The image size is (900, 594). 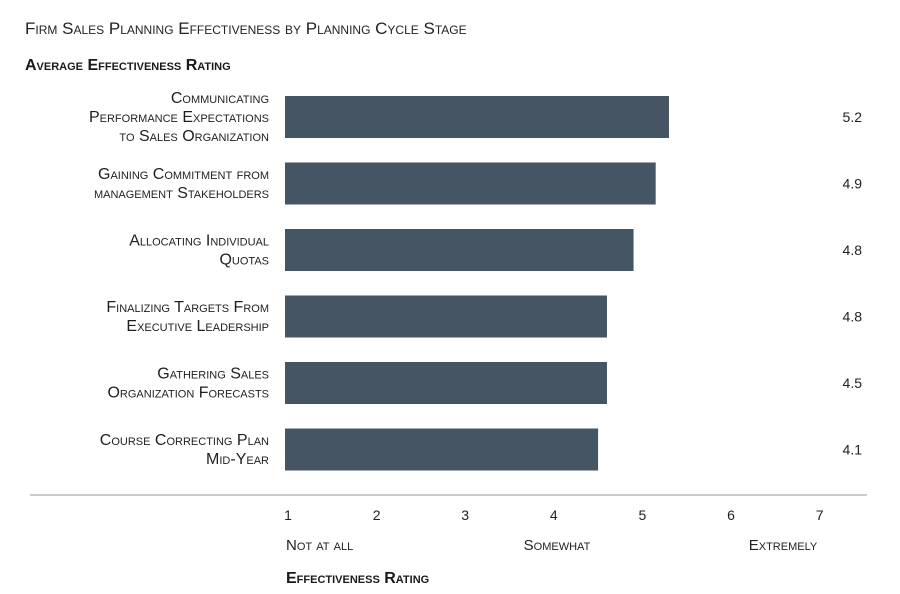 What do you see at coordinates (465, 515) in the screenshot?
I see `x-tick-3: 3` at bounding box center [465, 515].